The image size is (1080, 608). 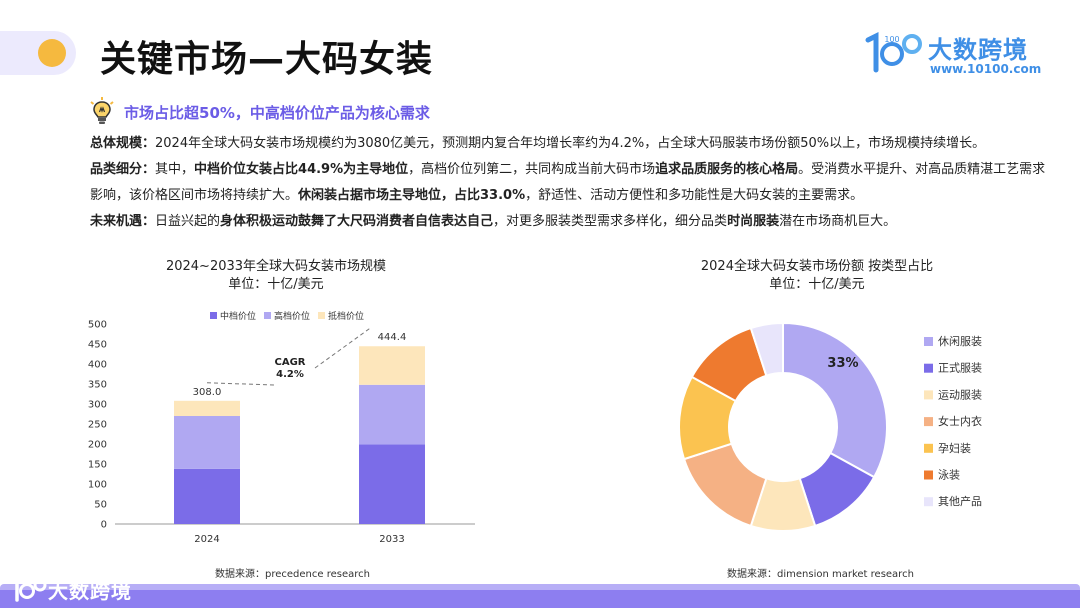 What do you see at coordinates (893, 52) in the screenshot?
I see `brand-logo-icon: 100` at bounding box center [893, 52].